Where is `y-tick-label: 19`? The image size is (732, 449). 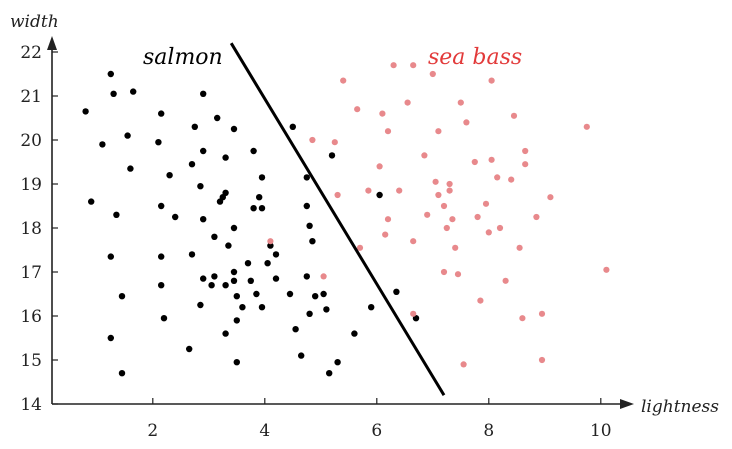 y-tick-label: 19 is located at coordinates (31, 185).